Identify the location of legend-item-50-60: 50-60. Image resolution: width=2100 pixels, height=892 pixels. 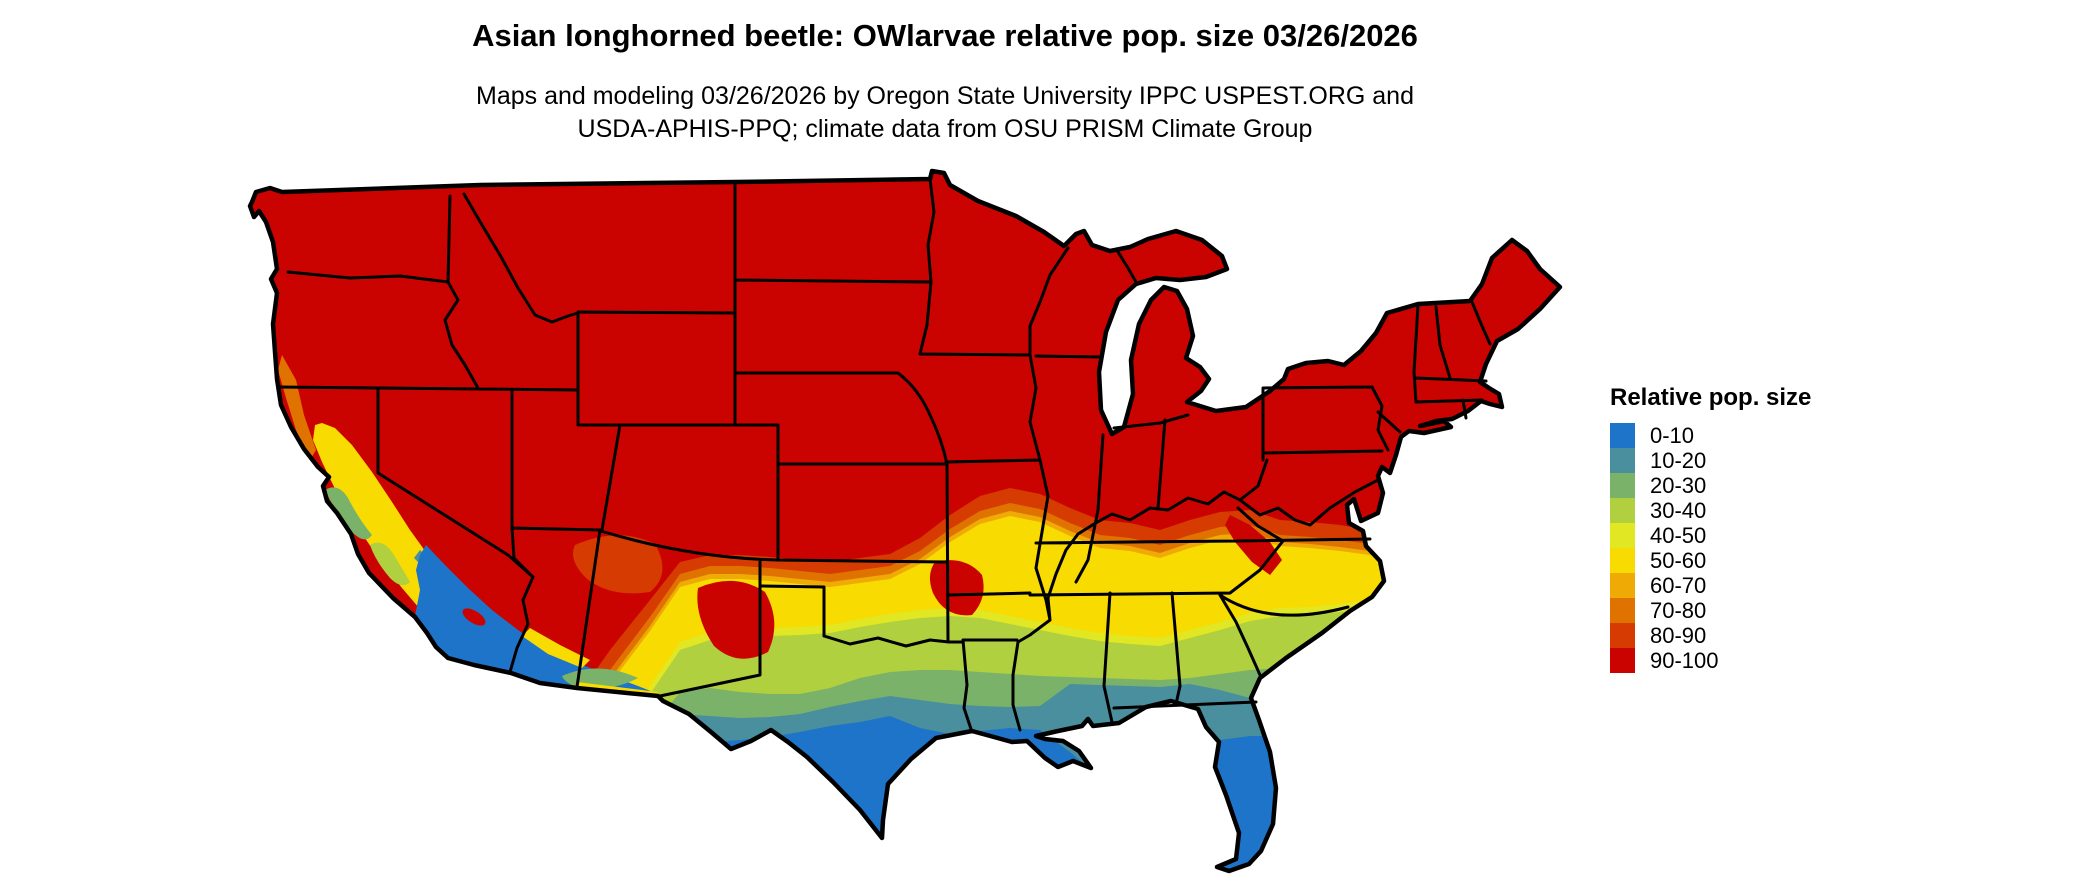
(1760, 560).